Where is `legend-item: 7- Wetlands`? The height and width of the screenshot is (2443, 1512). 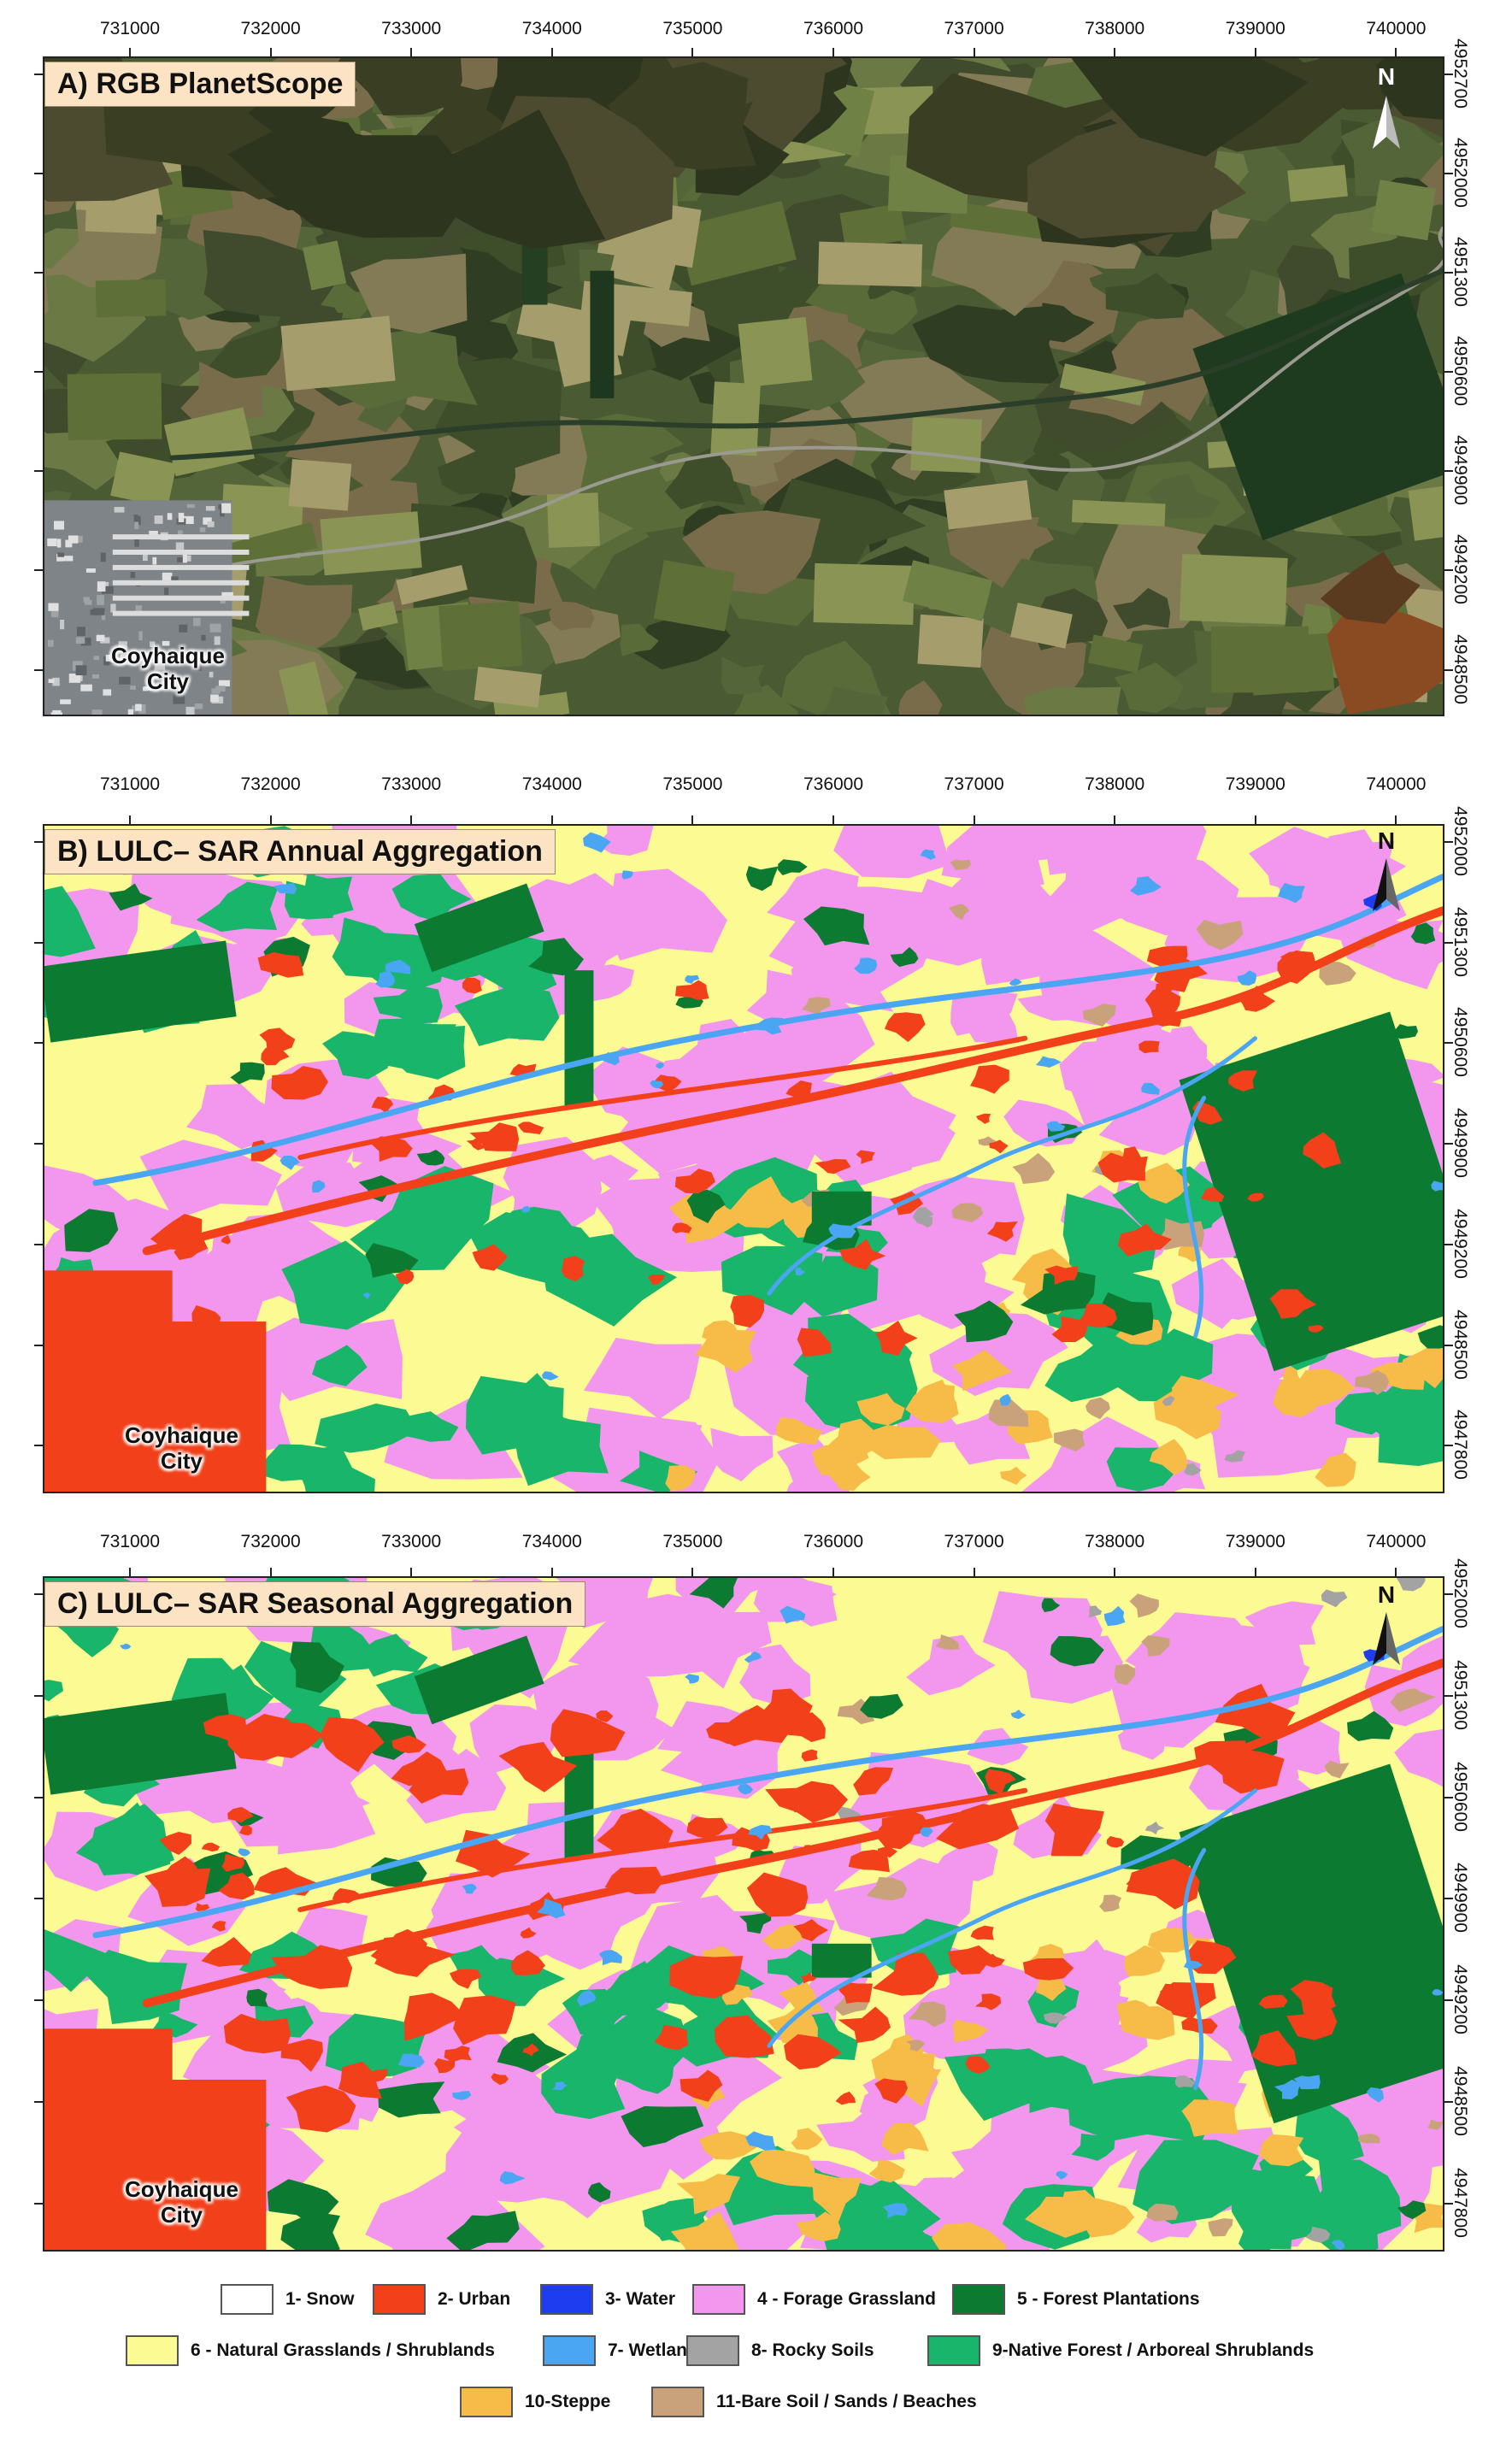
legend-item: 7- Wetlands is located at coordinates (625, 2350).